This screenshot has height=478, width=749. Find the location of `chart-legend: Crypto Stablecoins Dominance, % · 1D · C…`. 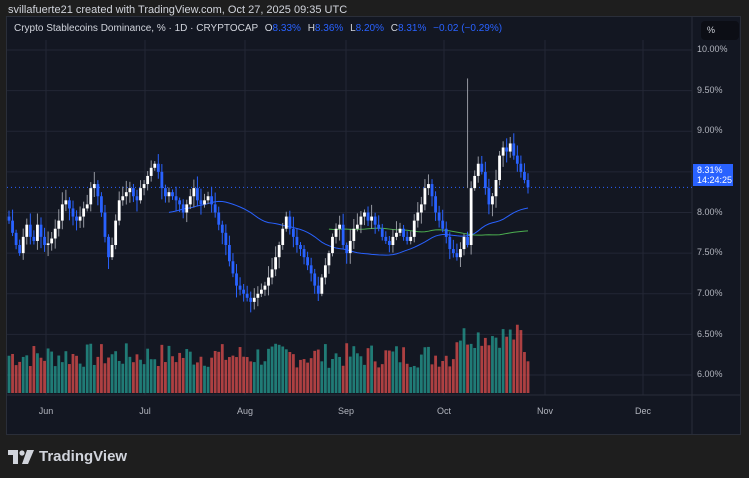

chart-legend: Crypto Stablecoins Dominance, % · 1D · C… is located at coordinates (258, 28).